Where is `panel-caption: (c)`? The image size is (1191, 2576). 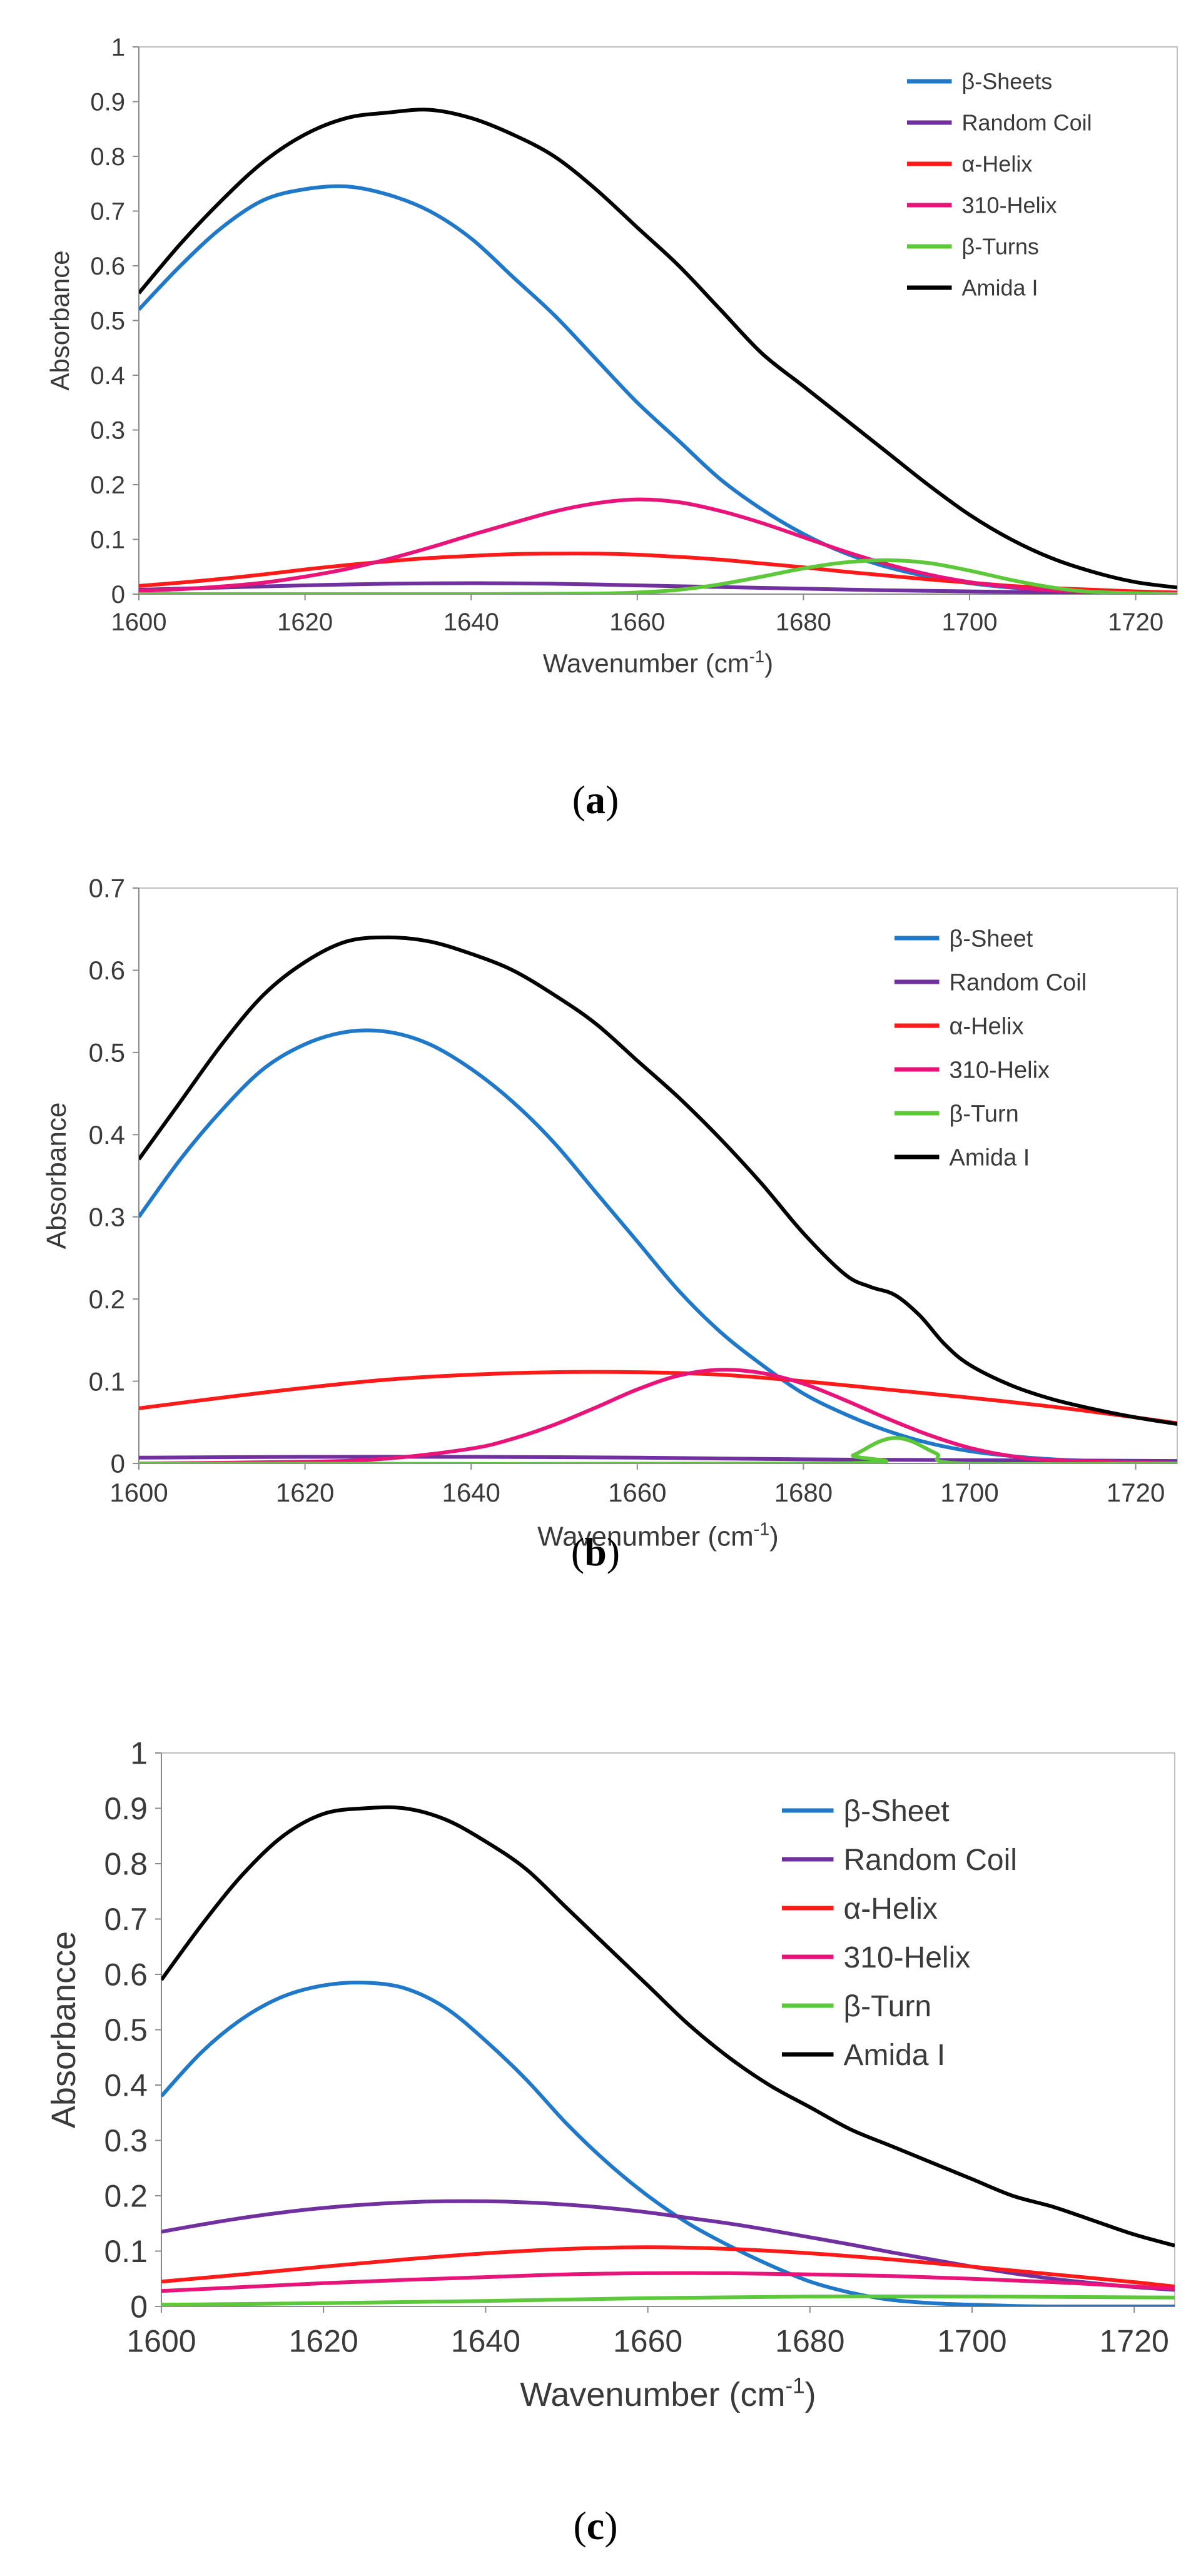
panel-caption: (c) is located at coordinates (595, 2526).